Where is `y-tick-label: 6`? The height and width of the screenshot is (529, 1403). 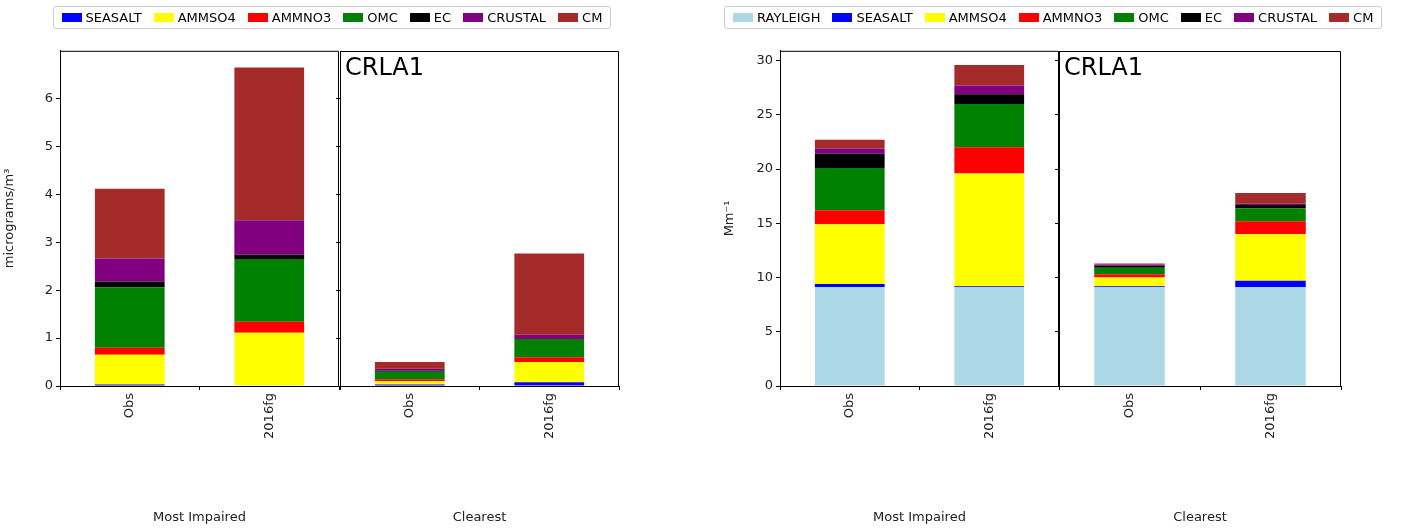
y-tick-label: 6 is located at coordinates (48, 98).